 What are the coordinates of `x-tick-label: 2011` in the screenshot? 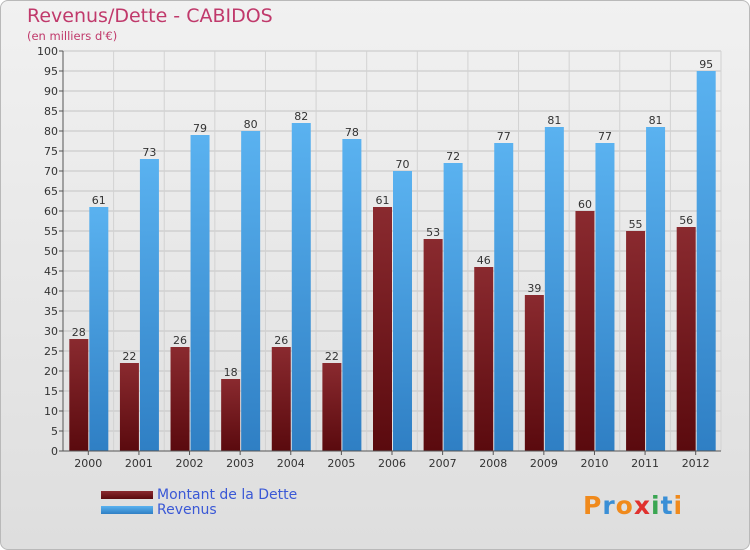 It's located at (645, 463).